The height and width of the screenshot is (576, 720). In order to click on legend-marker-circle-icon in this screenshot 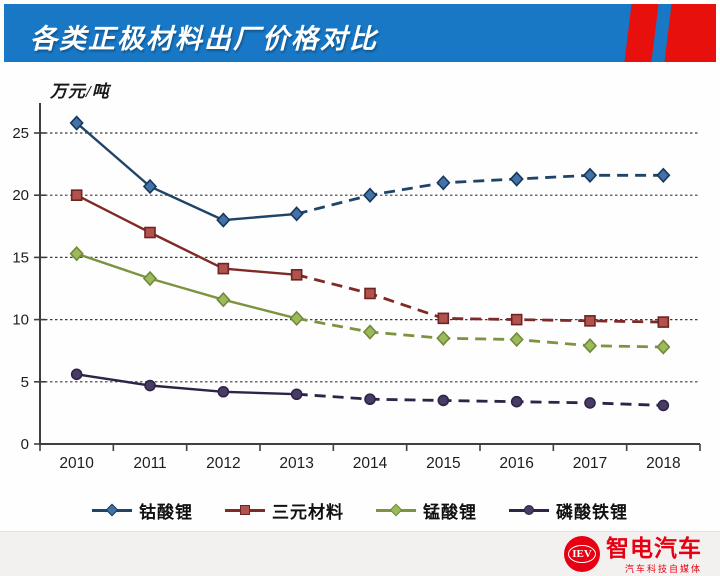, I will do `click(529, 510)`.